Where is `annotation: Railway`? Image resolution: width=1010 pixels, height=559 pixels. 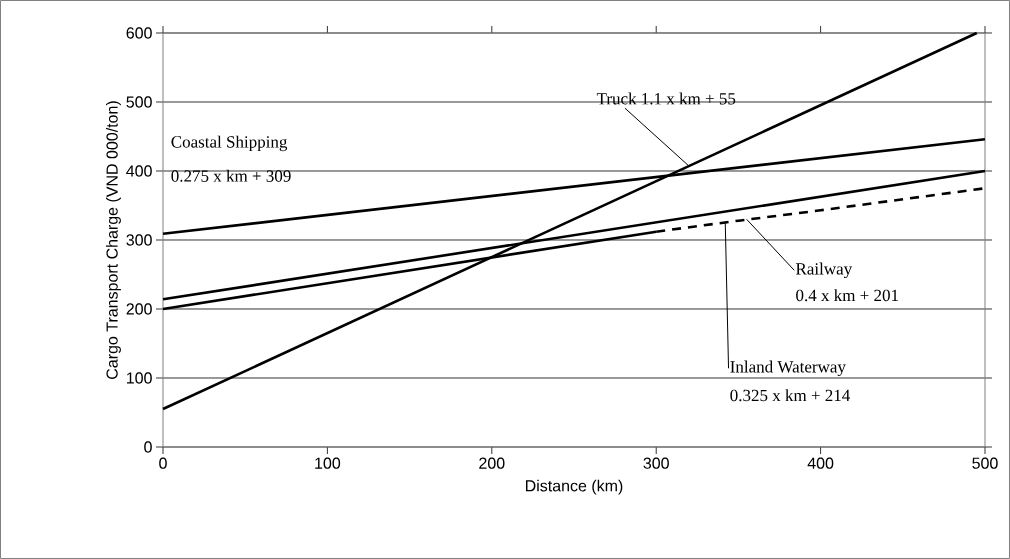 annotation: Railway is located at coordinates (824, 270).